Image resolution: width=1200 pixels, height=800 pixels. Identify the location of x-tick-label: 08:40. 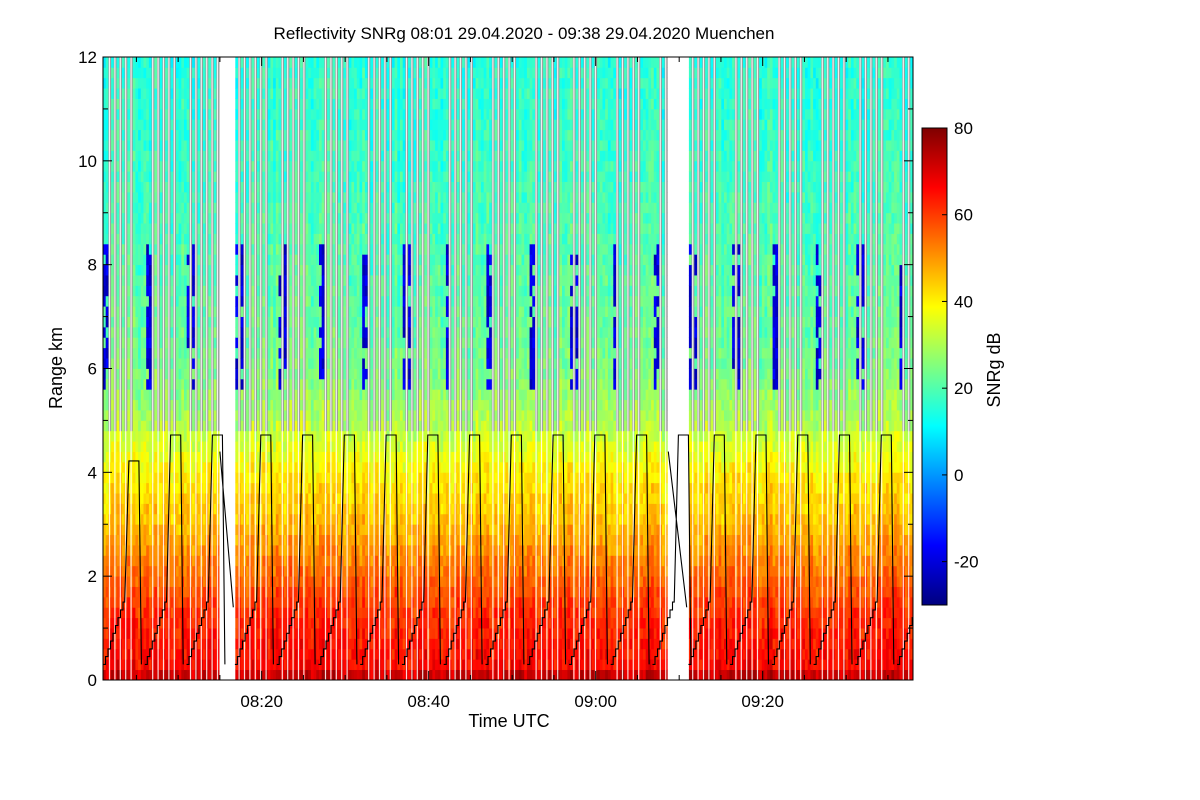
(428, 701).